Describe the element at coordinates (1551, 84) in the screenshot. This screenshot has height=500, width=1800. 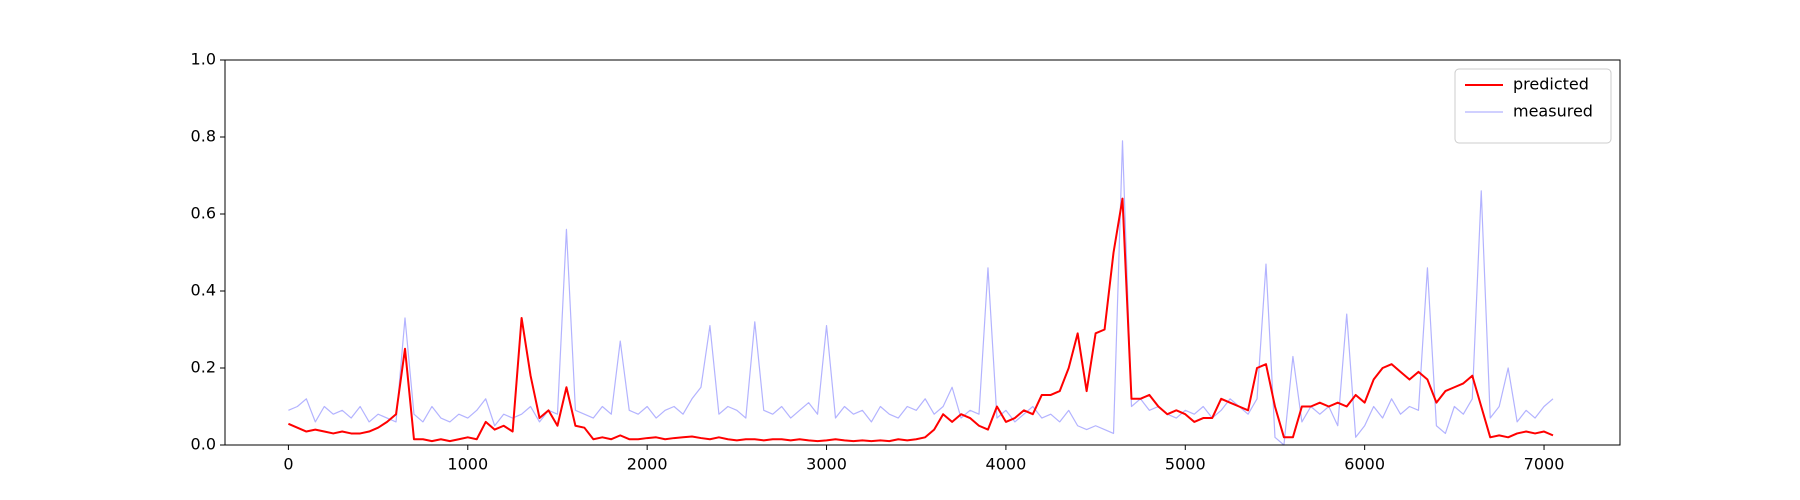
I see `legend-label: predicted` at that location.